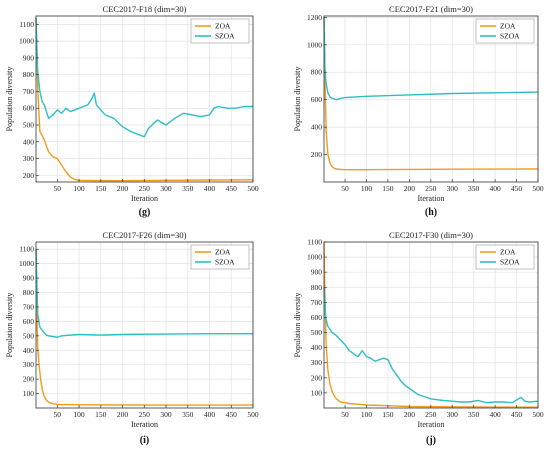 This screenshot has height=453, width=550. What do you see at coordinates (431, 440) in the screenshot?
I see `panel-letter: (j)` at bounding box center [431, 440].